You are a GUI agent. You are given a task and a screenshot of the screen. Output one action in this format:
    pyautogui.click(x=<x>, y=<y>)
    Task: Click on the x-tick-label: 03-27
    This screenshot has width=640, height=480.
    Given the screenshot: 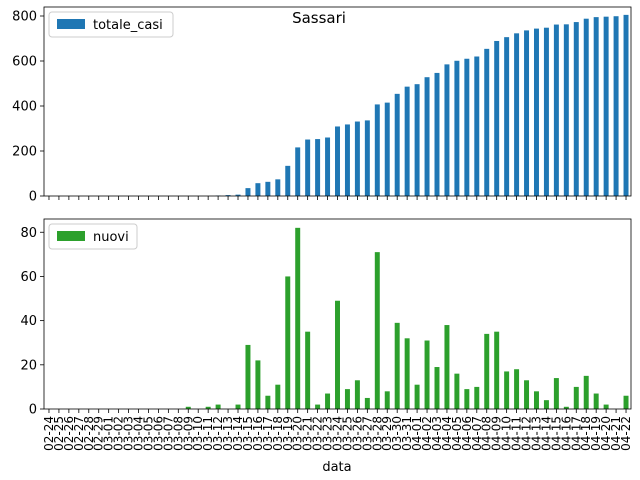 What is the action you would take?
    pyautogui.click(x=367, y=433)
    